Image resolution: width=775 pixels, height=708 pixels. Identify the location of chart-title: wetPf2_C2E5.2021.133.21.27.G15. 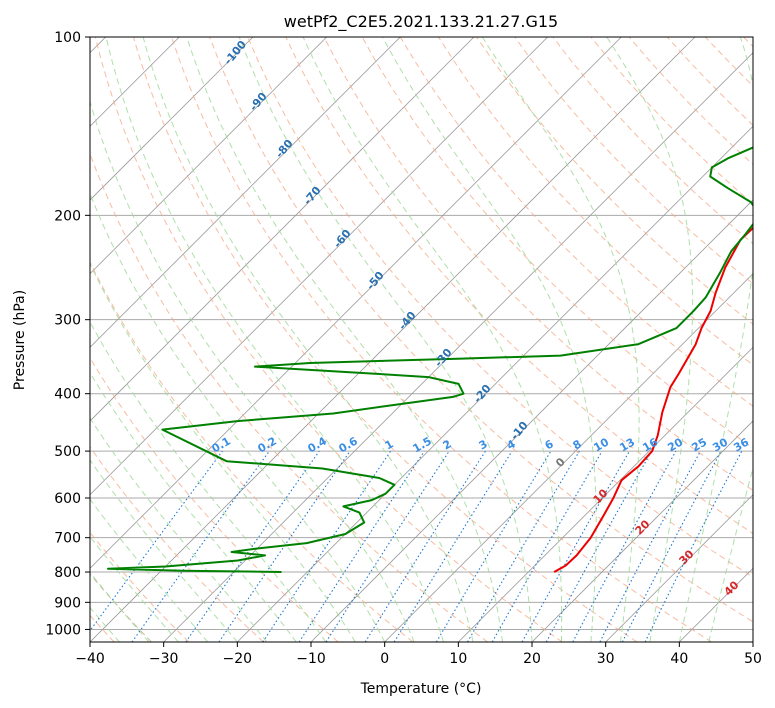
(421, 22).